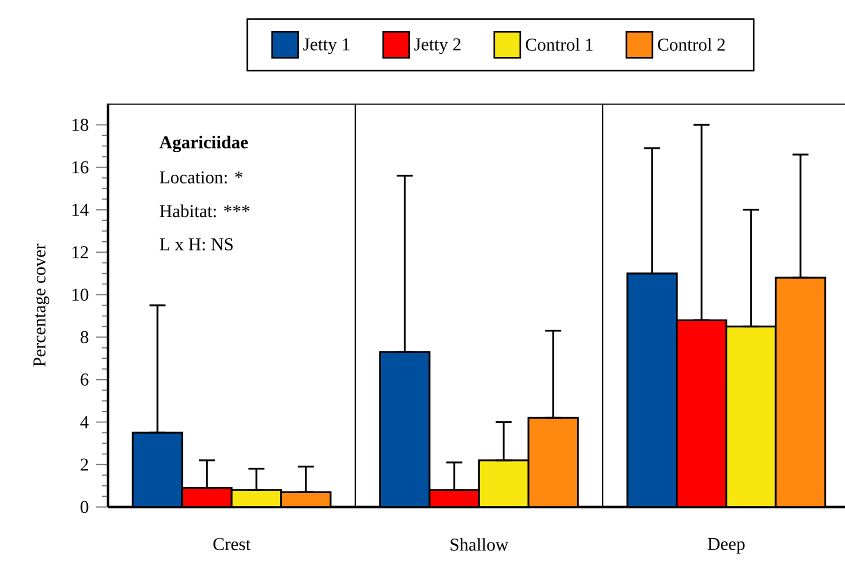  What do you see at coordinates (726, 546) in the screenshot?
I see `x-tick-label: Deep` at bounding box center [726, 546].